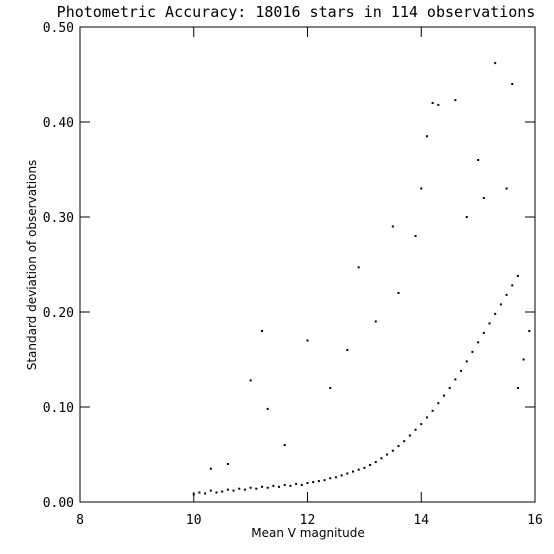  What do you see at coordinates (80, 520) in the screenshot?
I see `x-tick-label: 8` at bounding box center [80, 520].